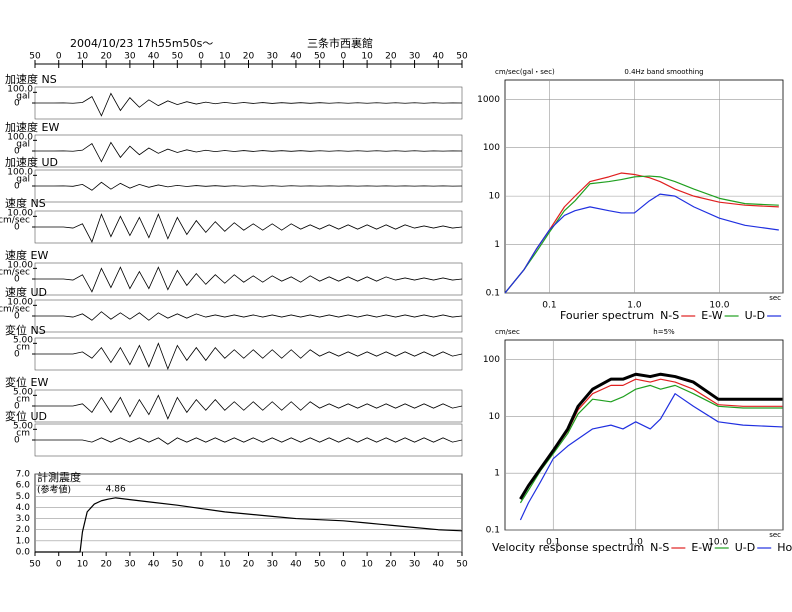 The image size is (792, 612). Describe the element at coordinates (607, 315) in the screenshot. I see `legend-title: Fourier spectrum` at that location.